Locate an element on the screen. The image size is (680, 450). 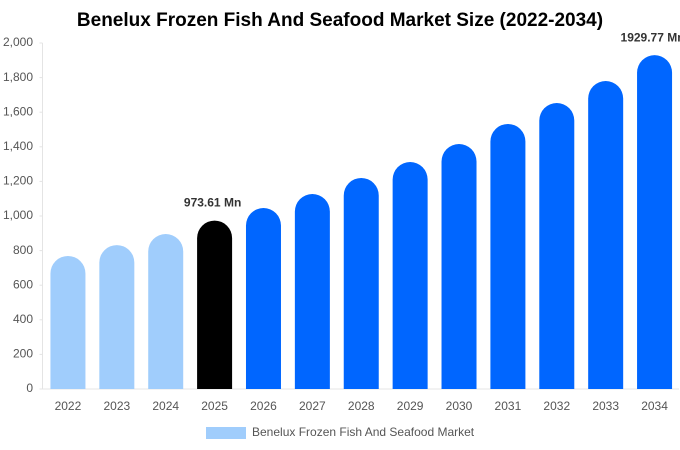
y-tick-label: 1,600 is located at coordinates (18, 111).